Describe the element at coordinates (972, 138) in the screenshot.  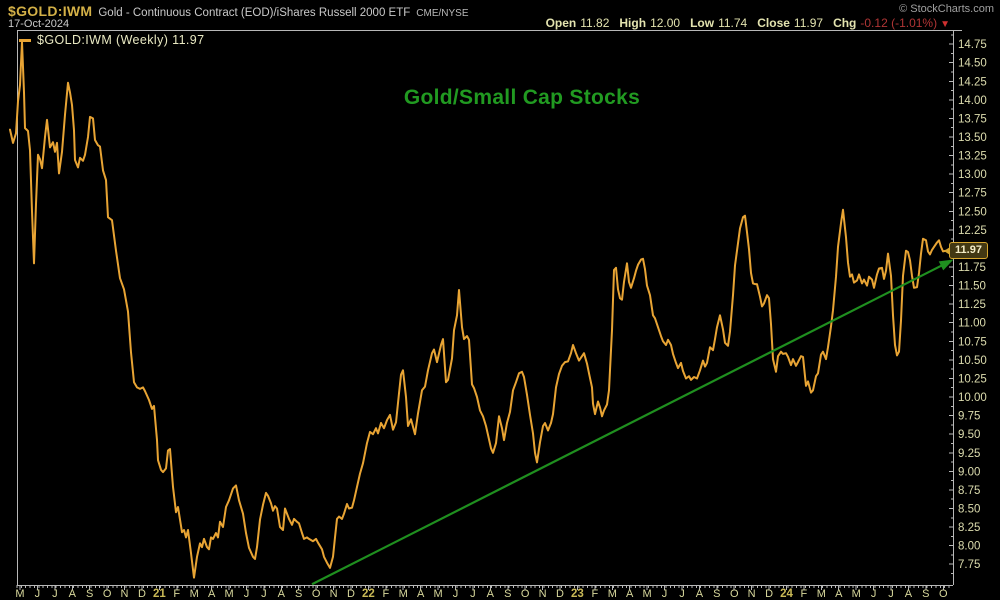
I see `y-axis-label: 13.50` at that location.